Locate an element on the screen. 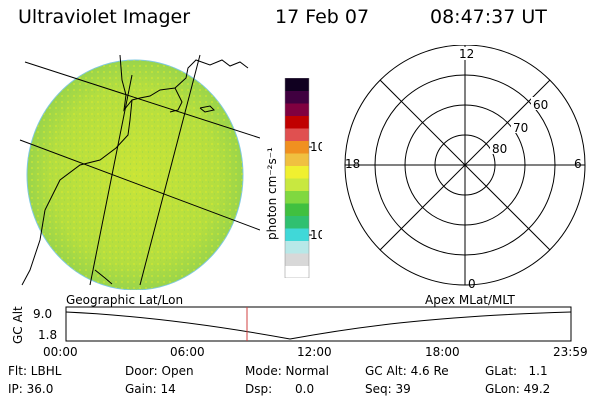 The height and width of the screenshot is (400, 600). track-y-tick-high: 9.0 is located at coordinates (42, 314).